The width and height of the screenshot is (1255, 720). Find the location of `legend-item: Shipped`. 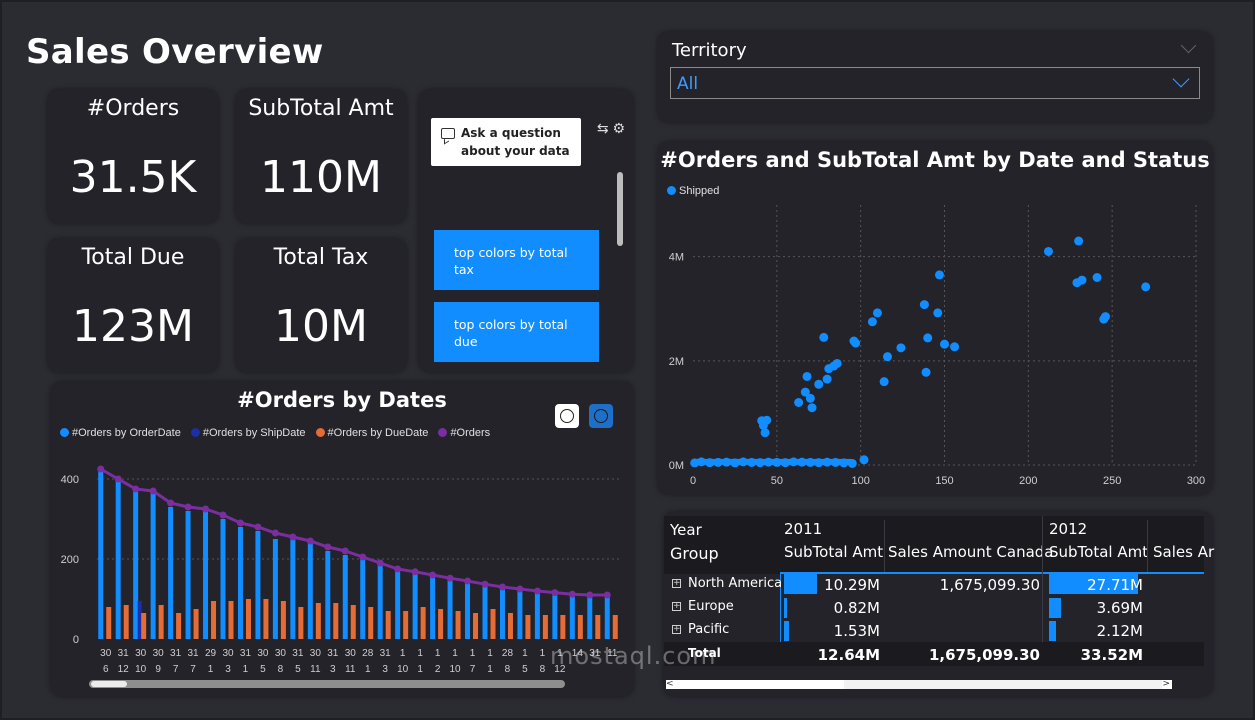

legend-item: Shipped is located at coordinates (693, 191).